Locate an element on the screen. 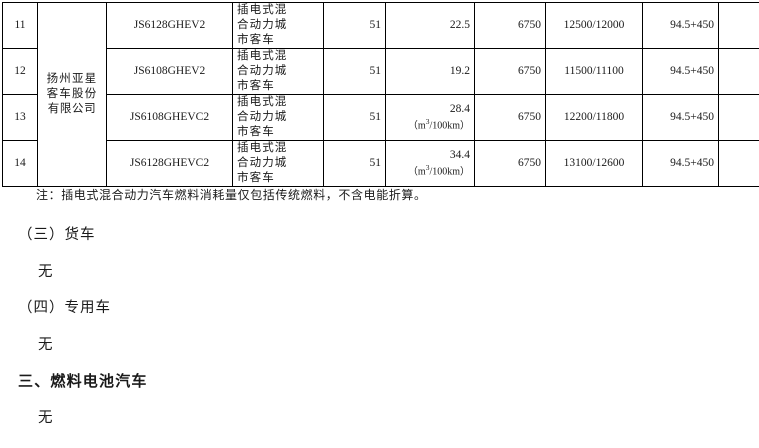  fuel-consumption: 28.4 （m3/100km） is located at coordinates (430, 118).